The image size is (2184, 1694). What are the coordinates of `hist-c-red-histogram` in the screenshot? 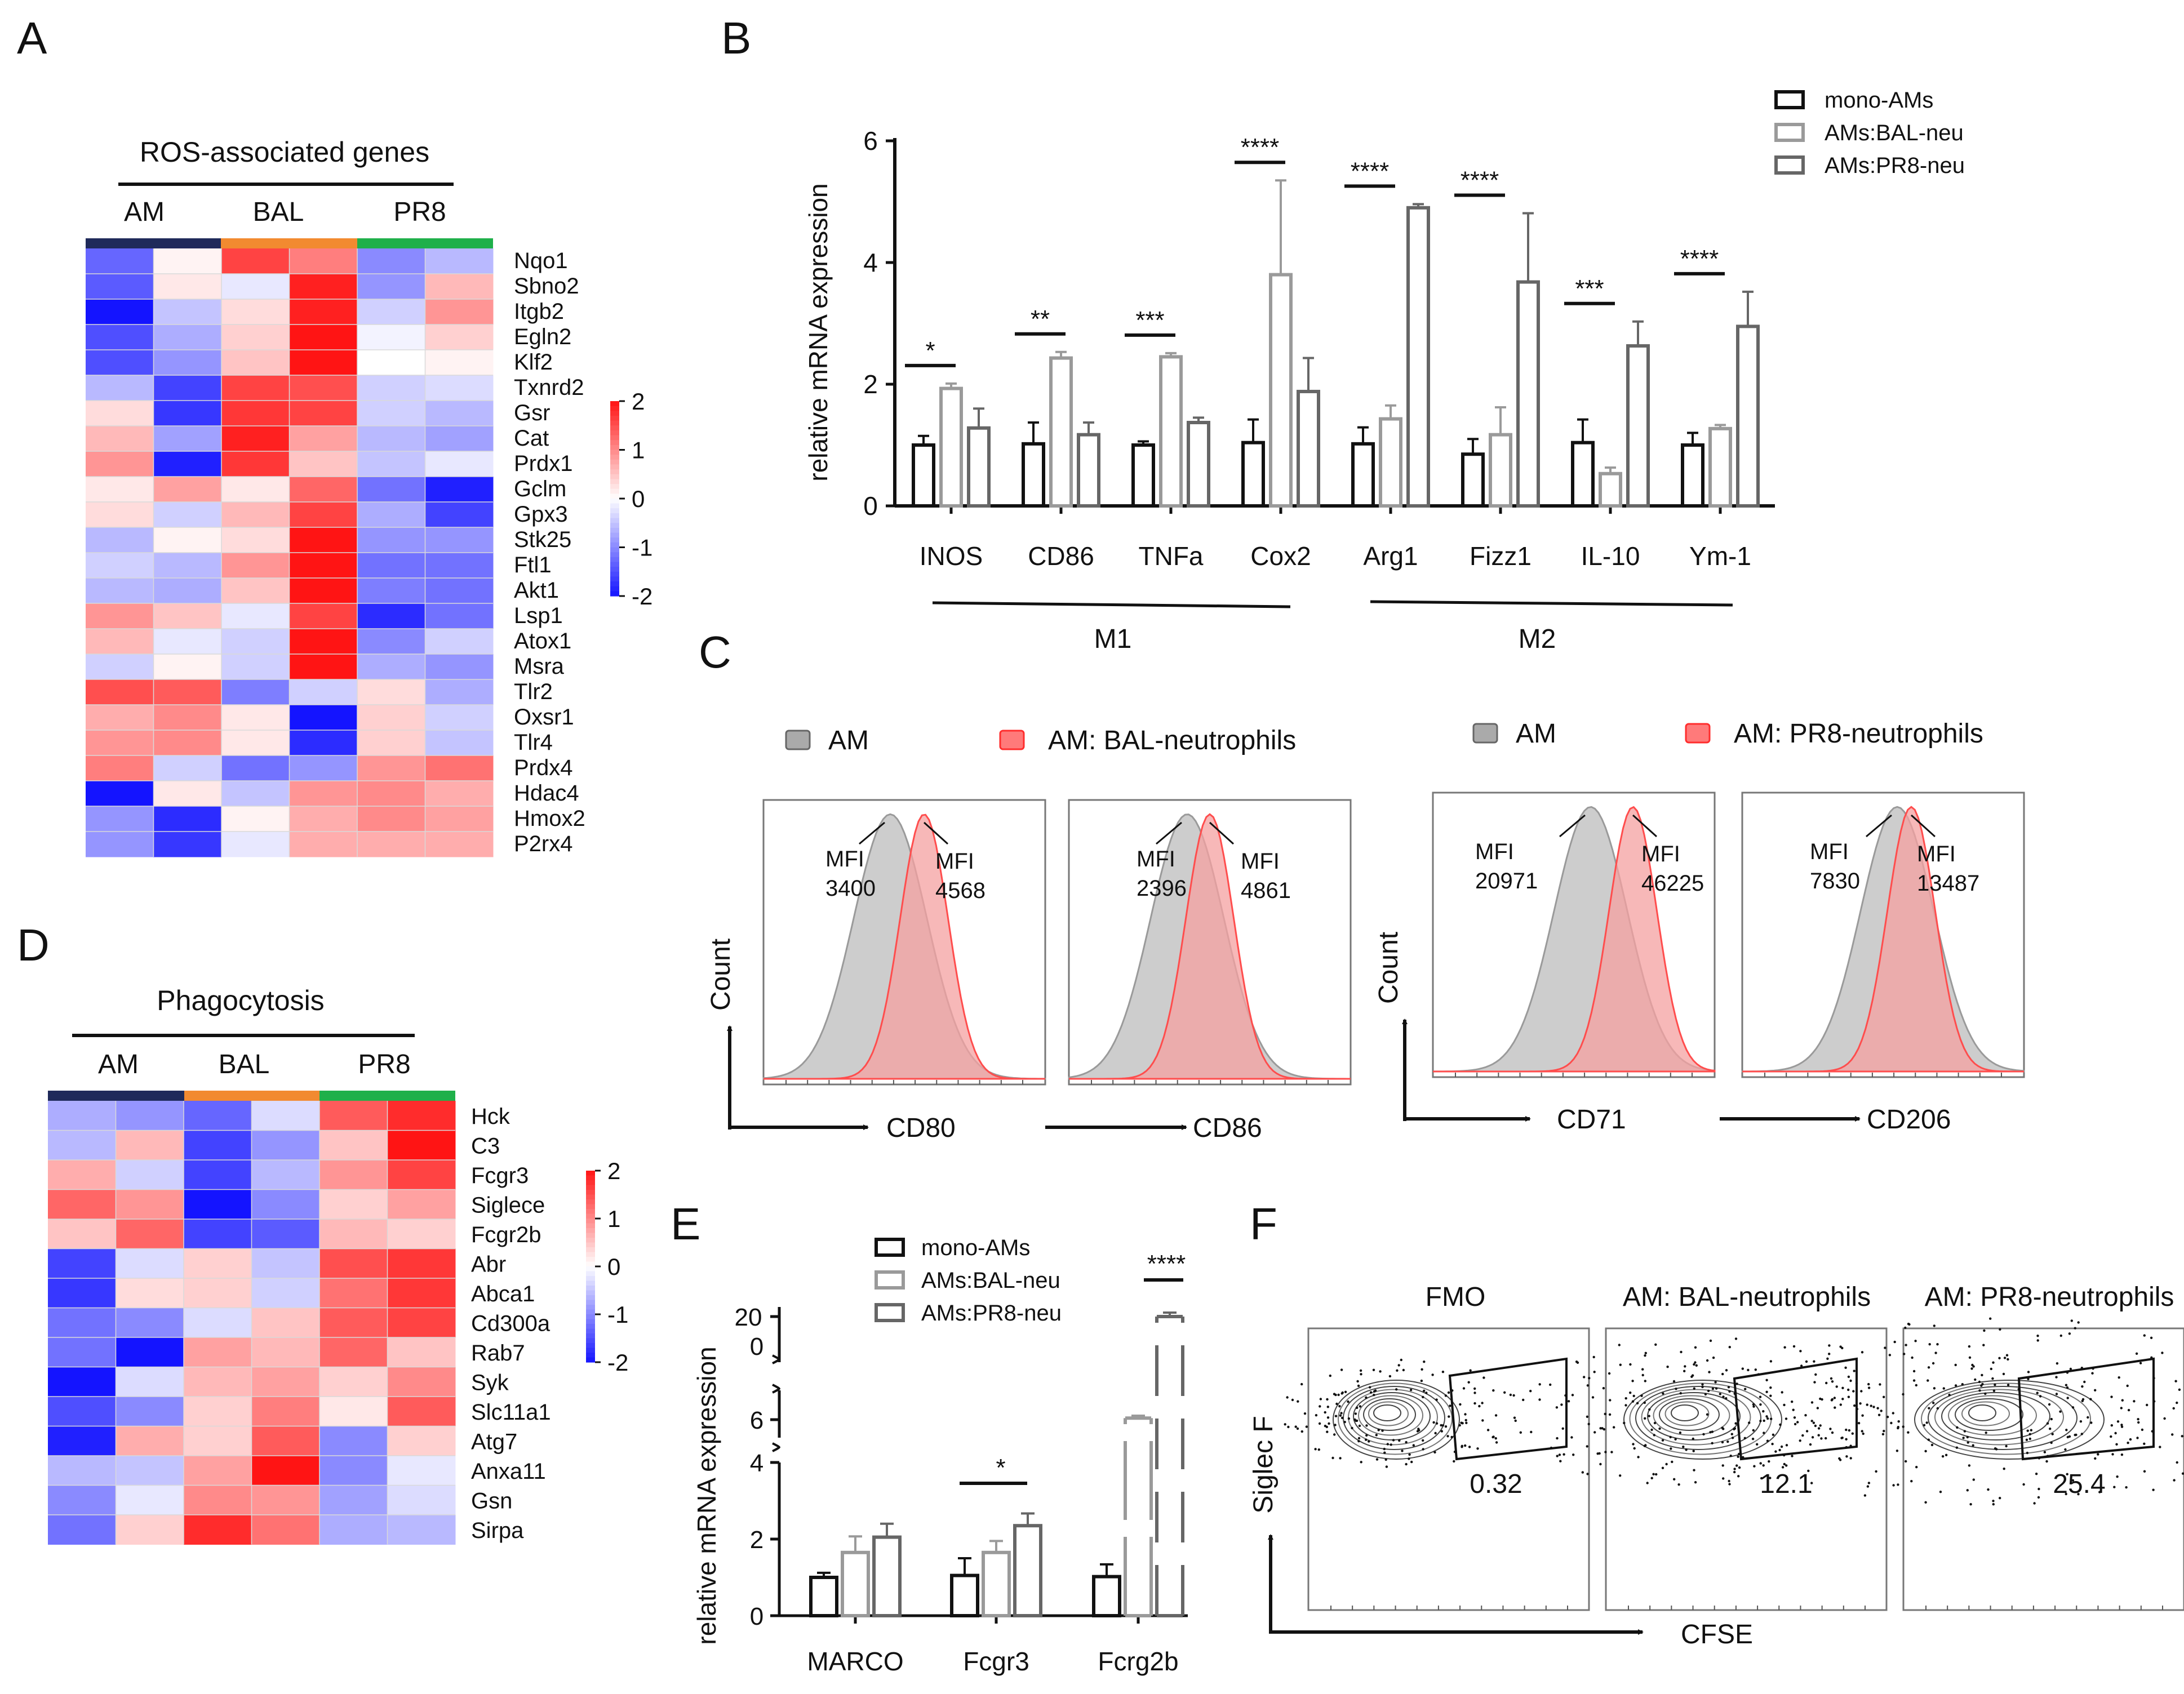 It's located at (1883, 939).